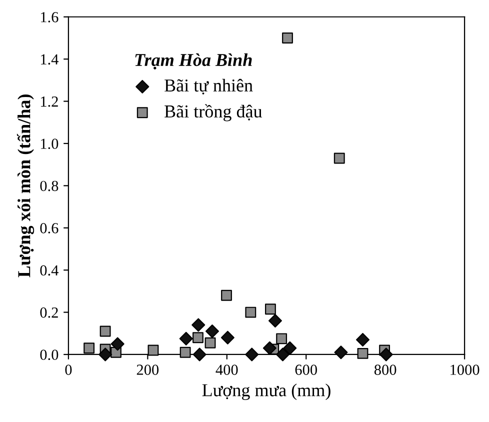 This screenshot has width=489, height=422. What do you see at coordinates (266, 392) in the screenshot?
I see `x-axis-title: Lượng mưa (mm)` at bounding box center [266, 392].